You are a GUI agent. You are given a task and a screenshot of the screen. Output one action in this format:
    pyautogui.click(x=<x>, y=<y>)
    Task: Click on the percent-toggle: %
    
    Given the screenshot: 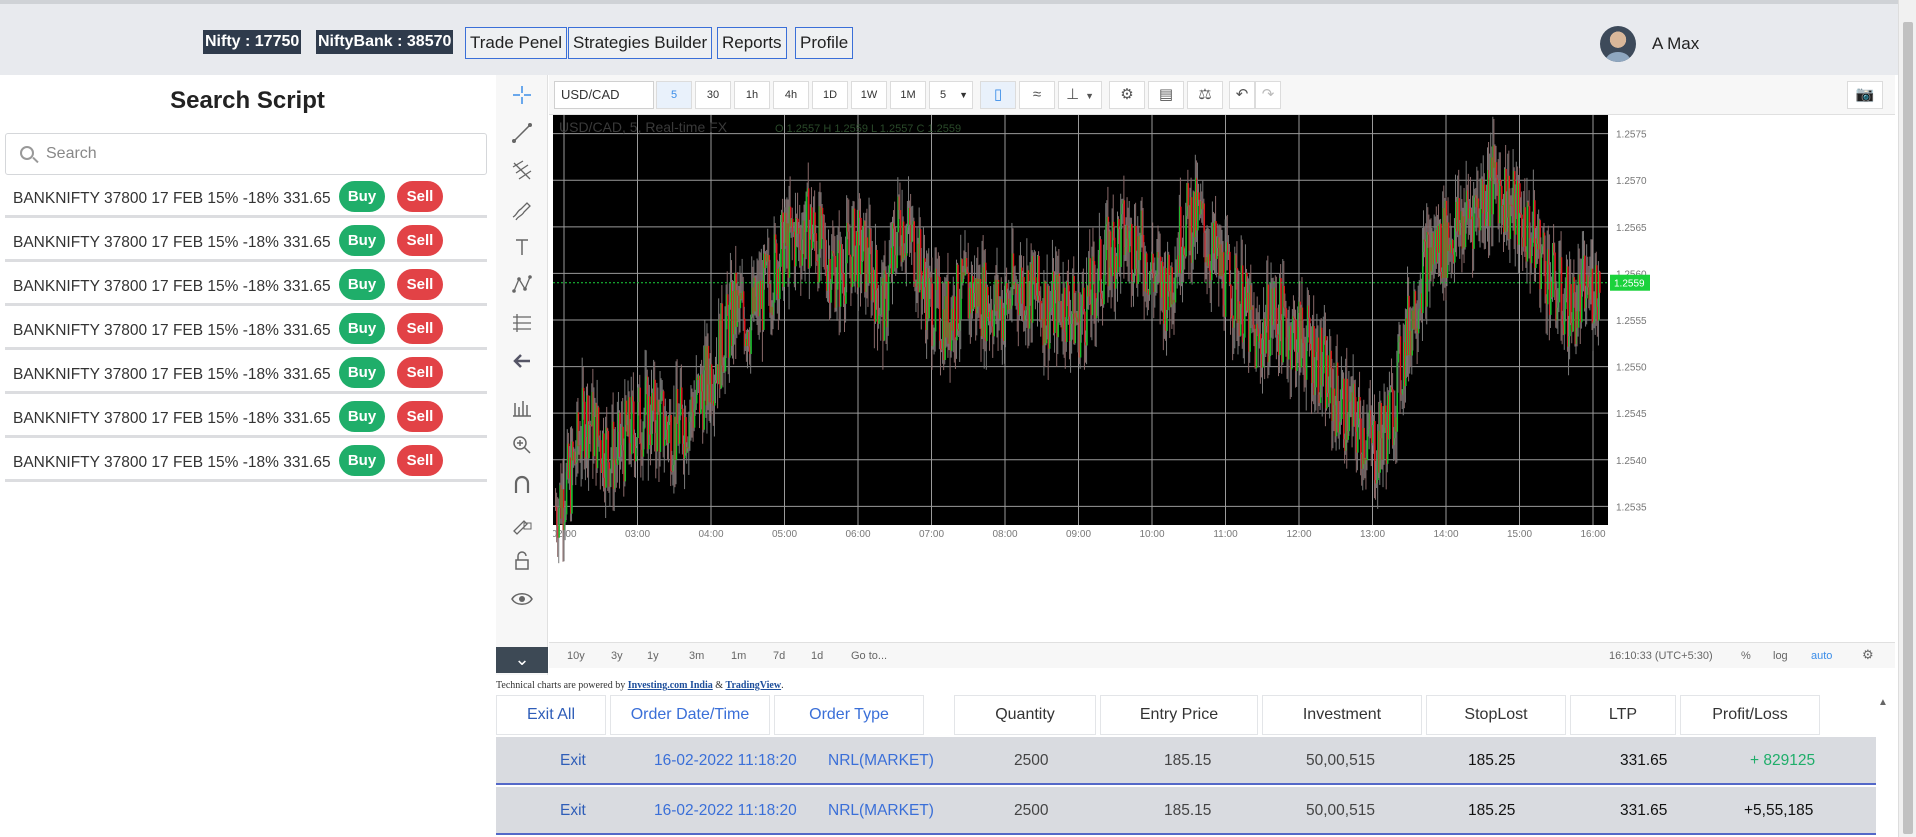 What is the action you would take?
    pyautogui.click(x=1746, y=656)
    